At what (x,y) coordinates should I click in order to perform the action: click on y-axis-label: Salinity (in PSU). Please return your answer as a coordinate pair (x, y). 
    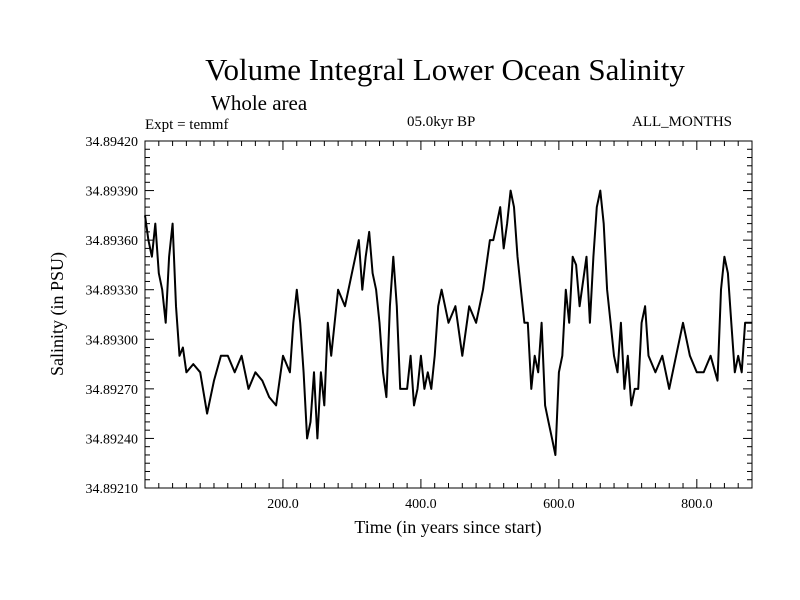
    Looking at the image, I should click on (57, 314).